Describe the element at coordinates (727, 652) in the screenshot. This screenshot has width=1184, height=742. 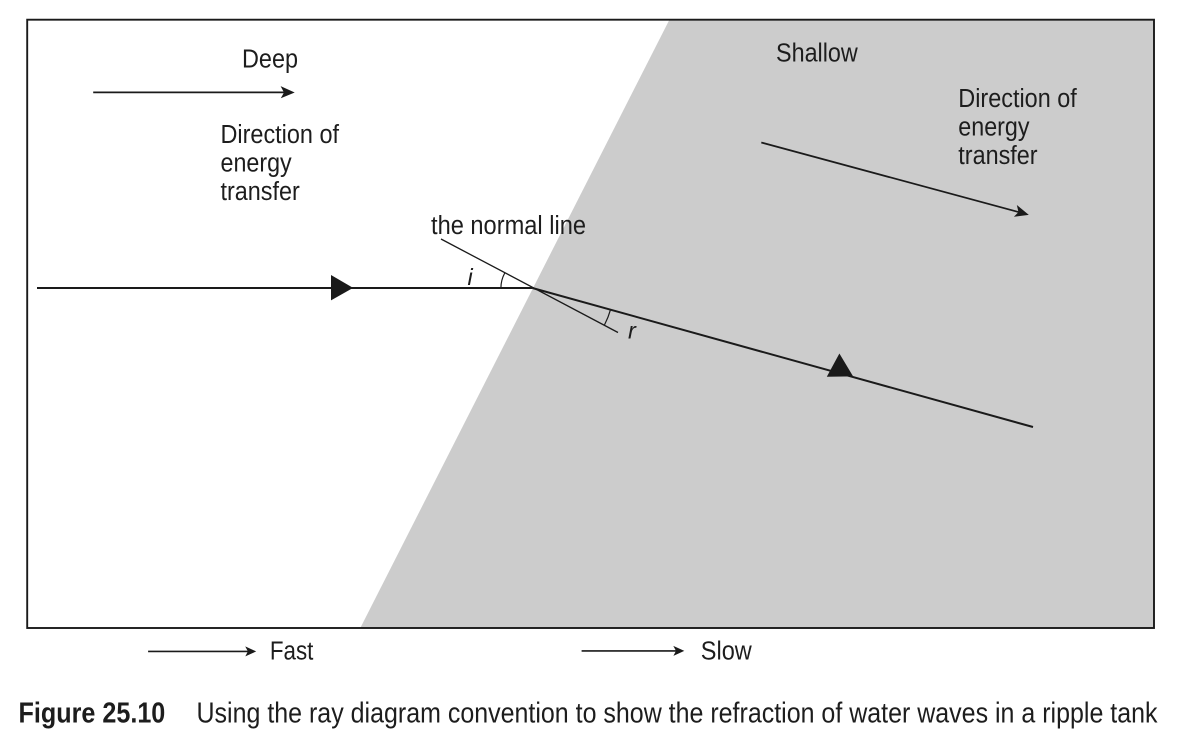
I see `svg-text: Slow` at that location.